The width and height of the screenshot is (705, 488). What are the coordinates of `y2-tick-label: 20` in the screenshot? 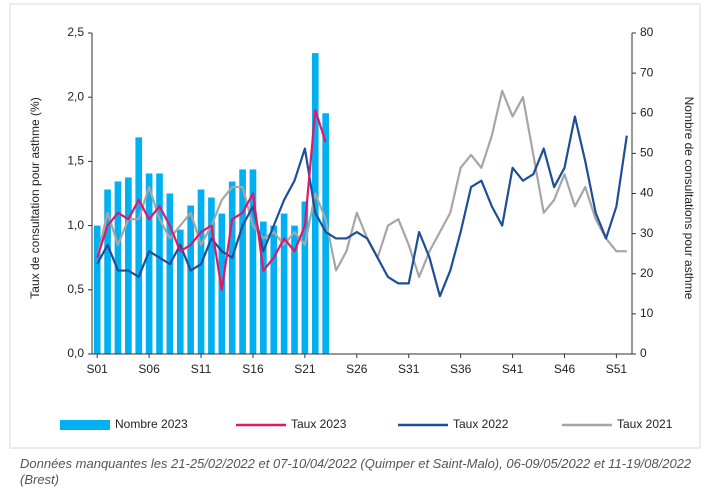 It's located at (647, 273).